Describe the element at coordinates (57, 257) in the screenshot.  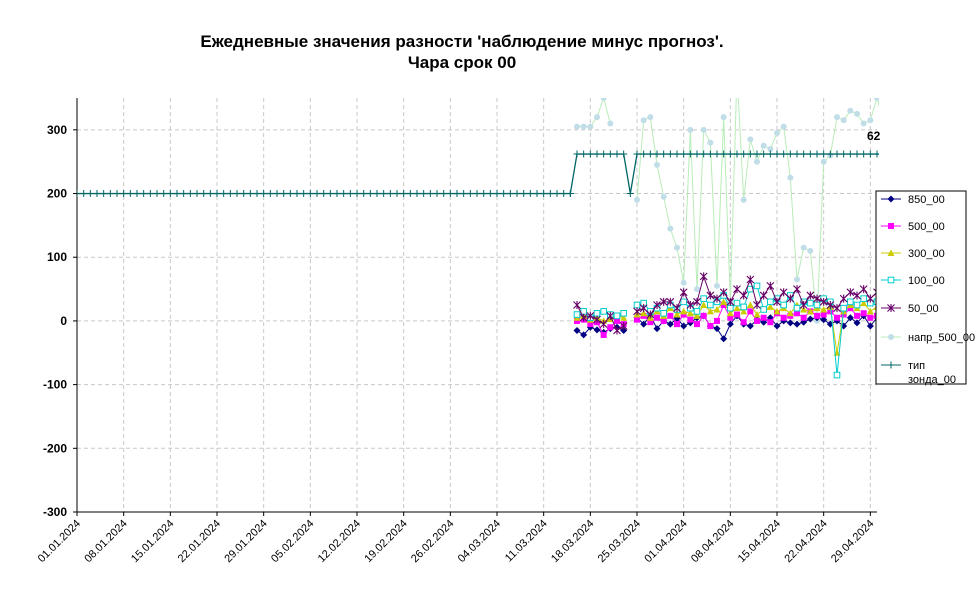
I see `y-tick-label: 100` at that location.